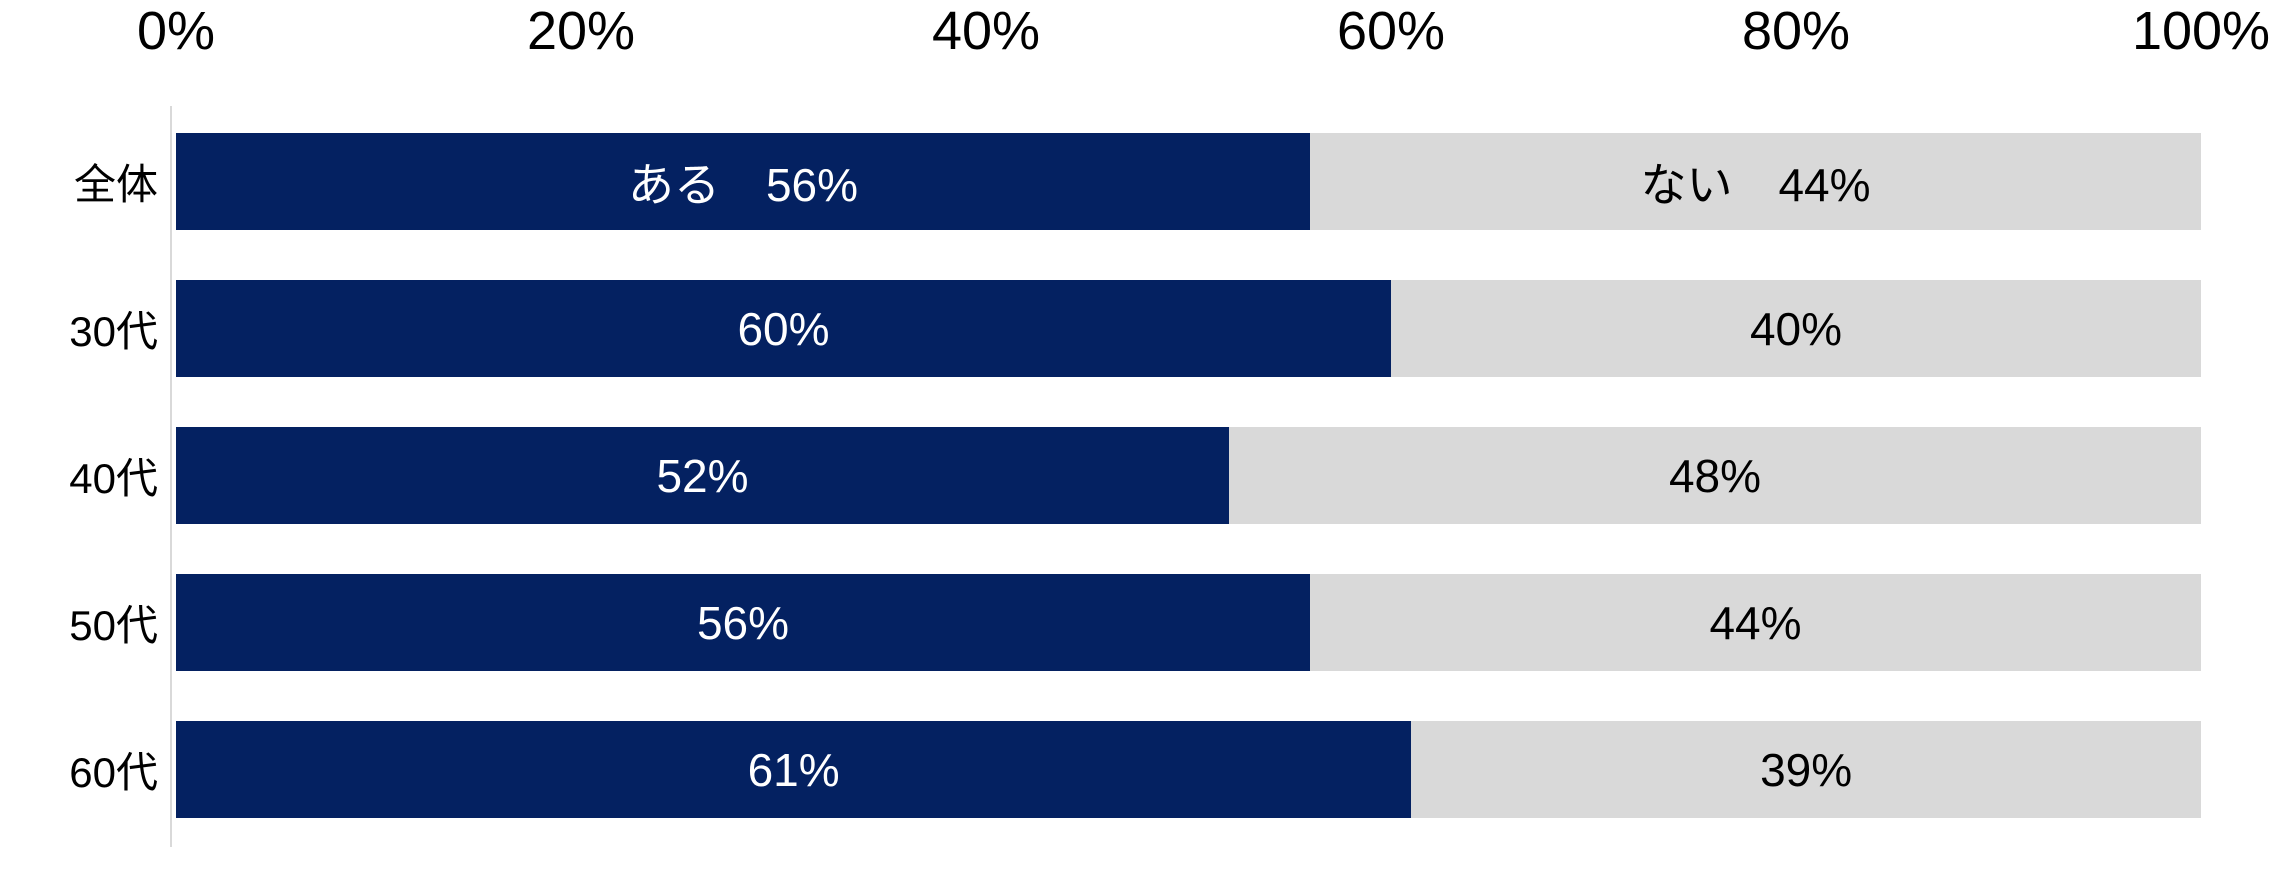  Describe the element at coordinates (581, 31) in the screenshot. I see `x-axis-tick-20: 20%` at that location.